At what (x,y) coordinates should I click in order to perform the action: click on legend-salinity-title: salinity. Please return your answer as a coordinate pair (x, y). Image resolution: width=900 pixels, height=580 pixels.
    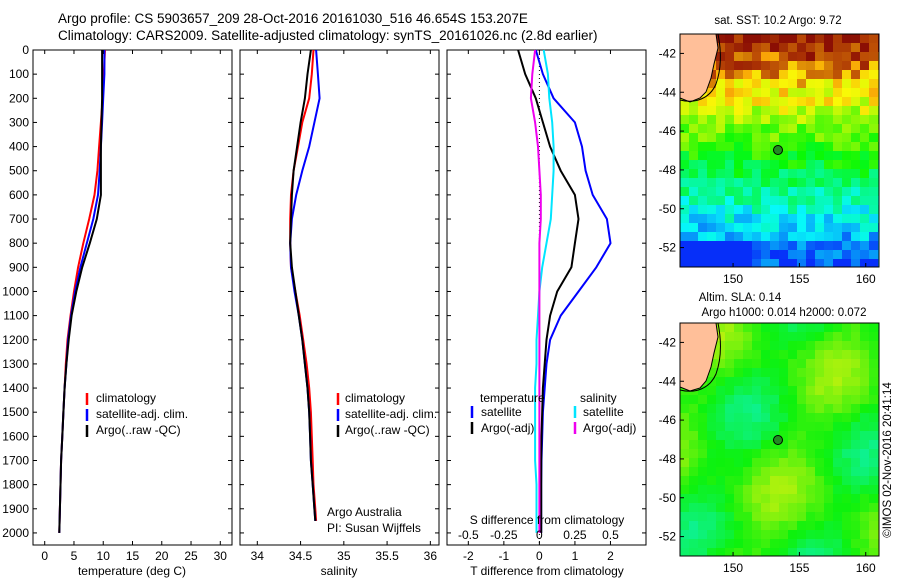
    Looking at the image, I should click on (598, 398).